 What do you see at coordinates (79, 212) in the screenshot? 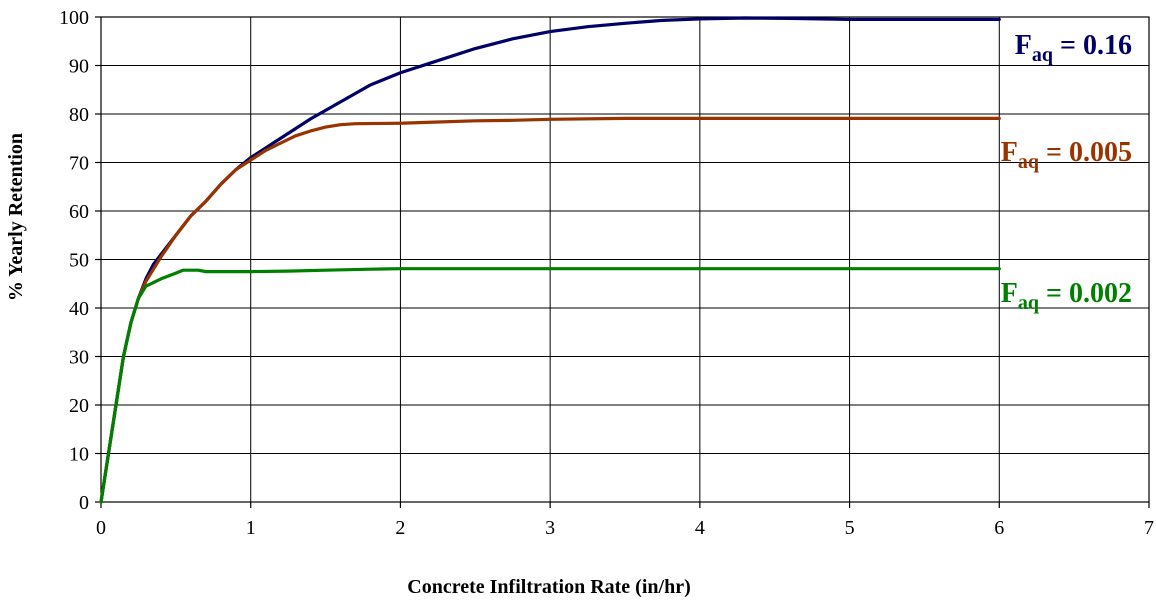
I see `y-tick-label: 60` at bounding box center [79, 212].